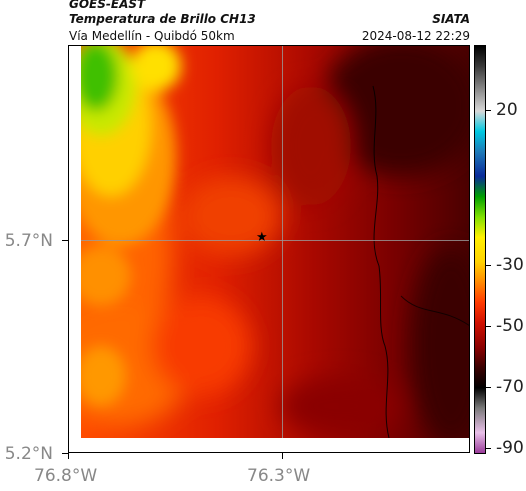  What do you see at coordinates (507, 110) in the screenshot?
I see `colorbar-label: 20` at bounding box center [507, 110].